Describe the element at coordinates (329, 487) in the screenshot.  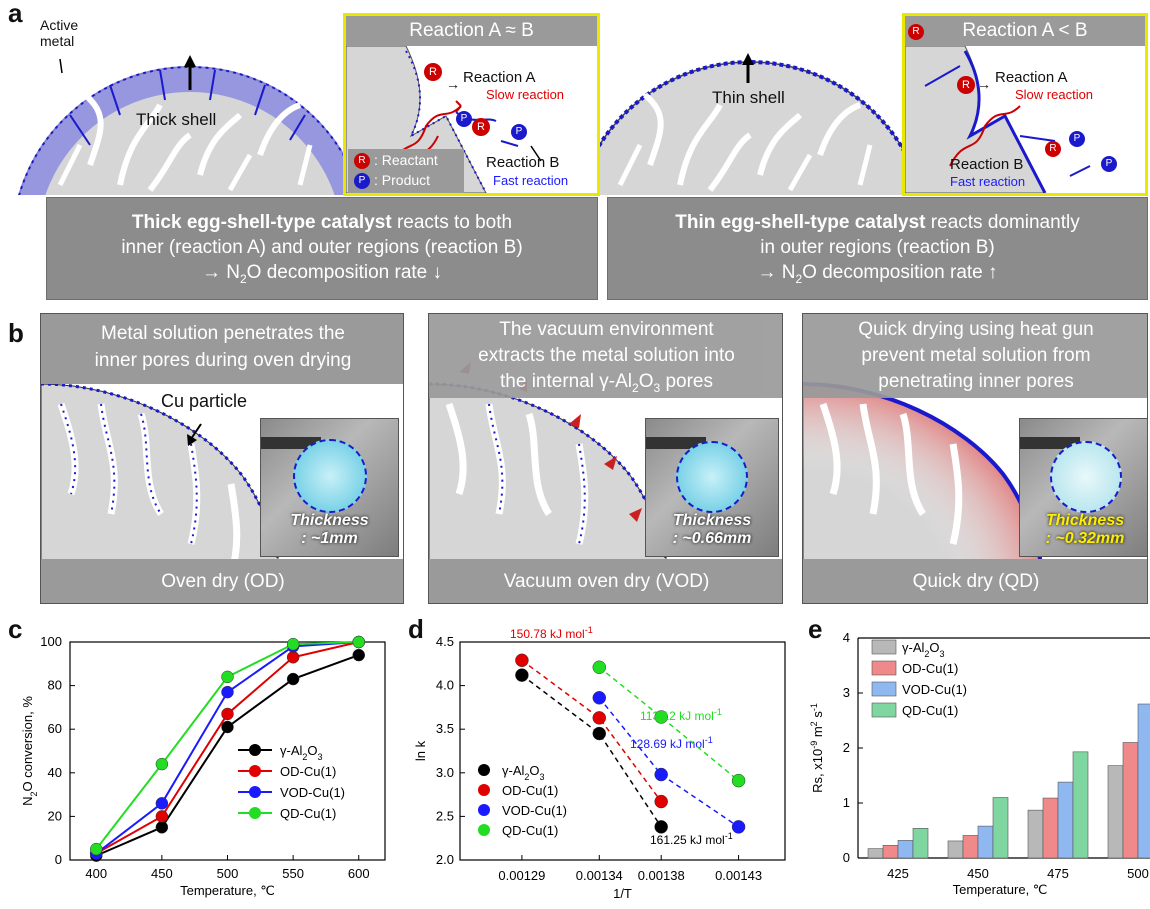
I see `oven-dry-photo: Thickness : ~1mm` at that location.